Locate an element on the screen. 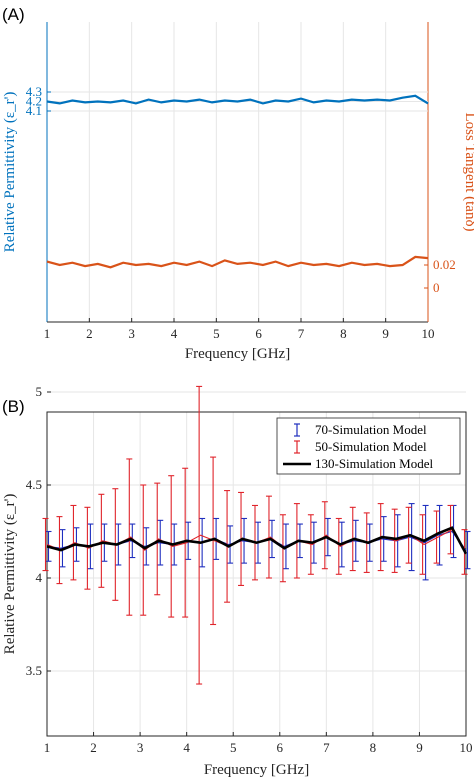 The image size is (474, 780). left-axis-title: Relative Permittivity (ε_r') is located at coordinates (10, 172).